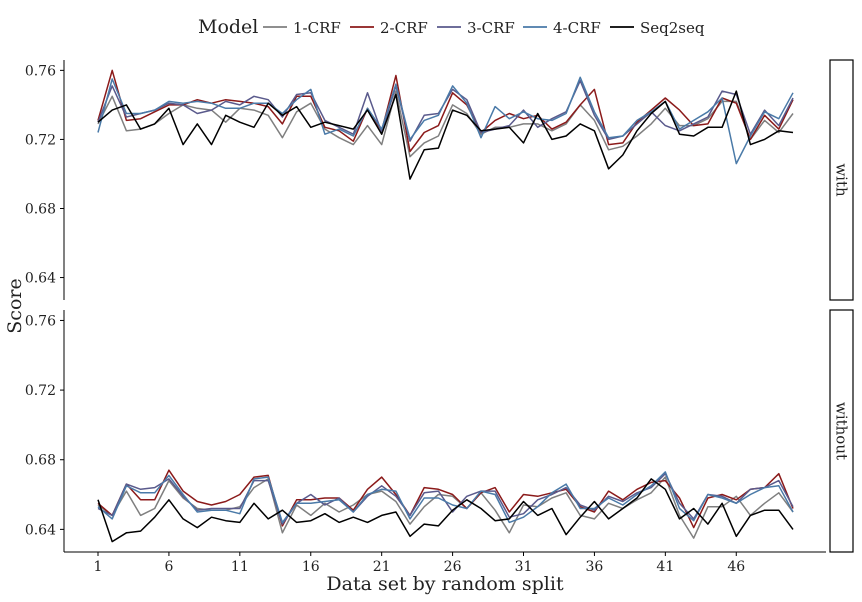 The image size is (862, 602). What do you see at coordinates (311, 567) in the screenshot?
I see `x-tick-label: 16` at bounding box center [311, 567].